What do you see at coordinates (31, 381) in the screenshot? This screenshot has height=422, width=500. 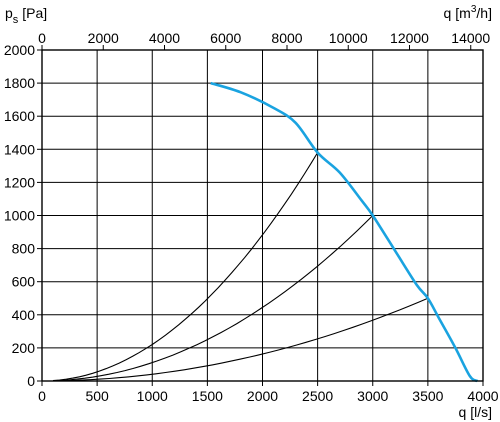 I see `y-tick-label-0: 0` at bounding box center [31, 381].